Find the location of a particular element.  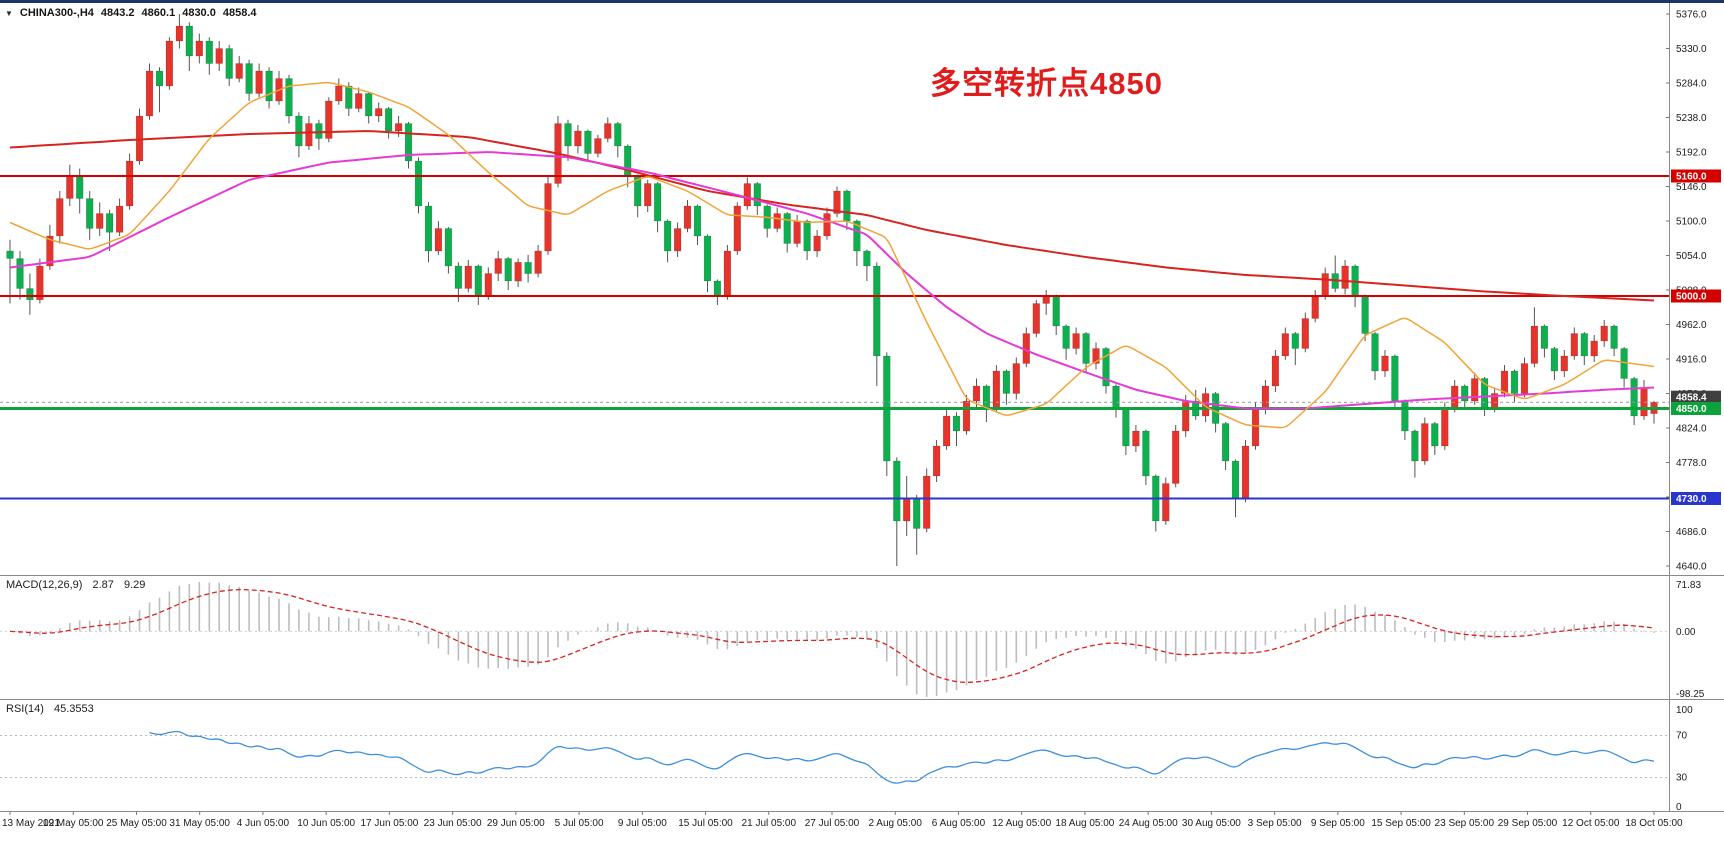

price-tag-4858.4 is located at coordinates (1696, 397).